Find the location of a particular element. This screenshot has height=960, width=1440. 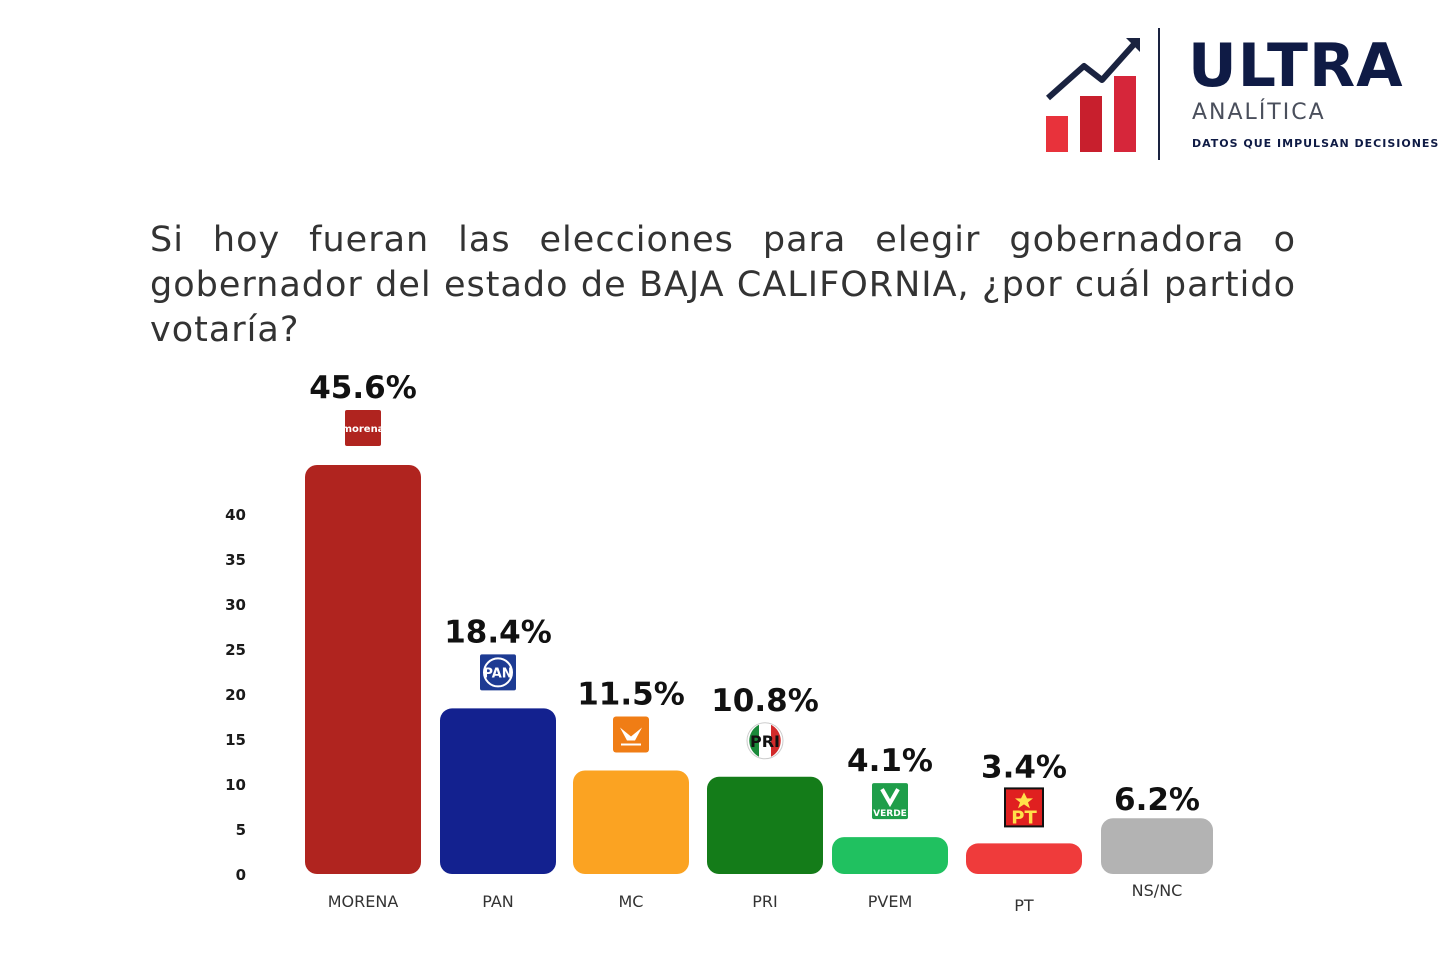

bar-mc is located at coordinates (631, 822).